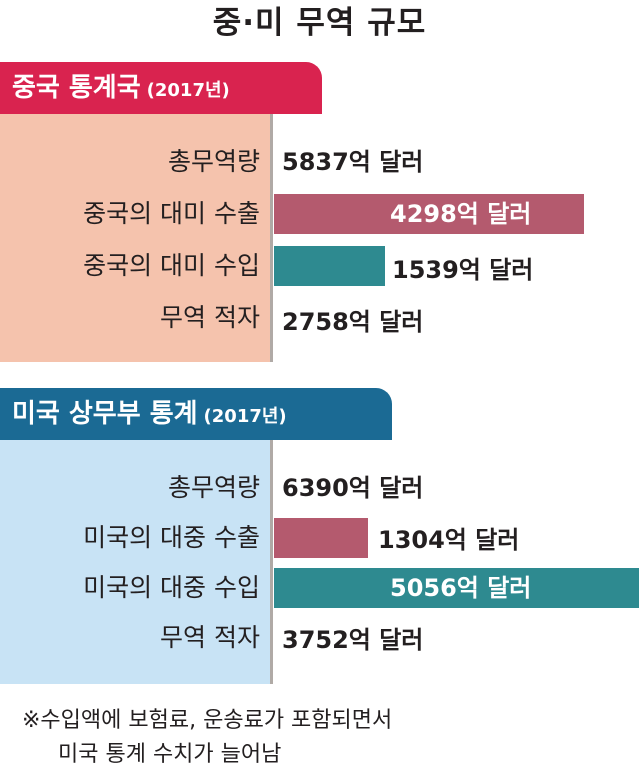  I want to click on us-export-bar, so click(321, 538).